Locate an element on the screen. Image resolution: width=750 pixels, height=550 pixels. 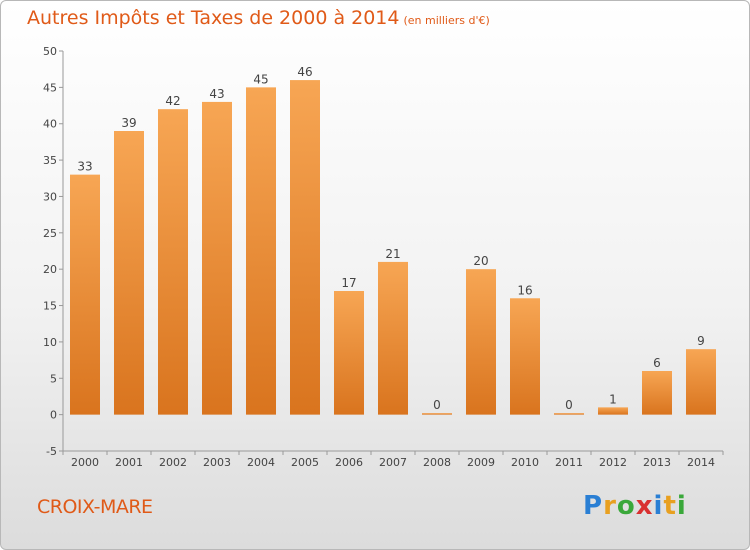
data-label-2005: 46 is located at coordinates (304, 72).